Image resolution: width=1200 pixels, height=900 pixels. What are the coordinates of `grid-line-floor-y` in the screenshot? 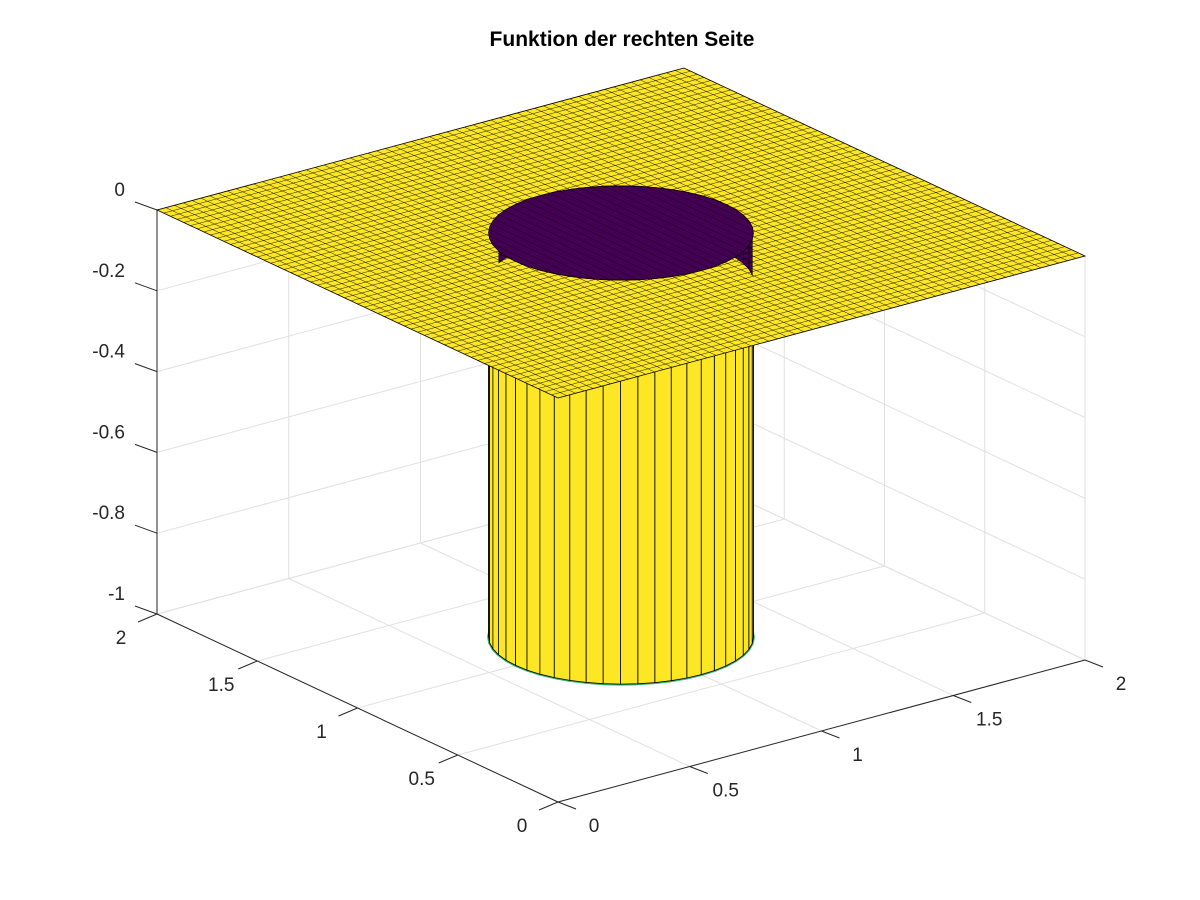 It's located at (721, 684).